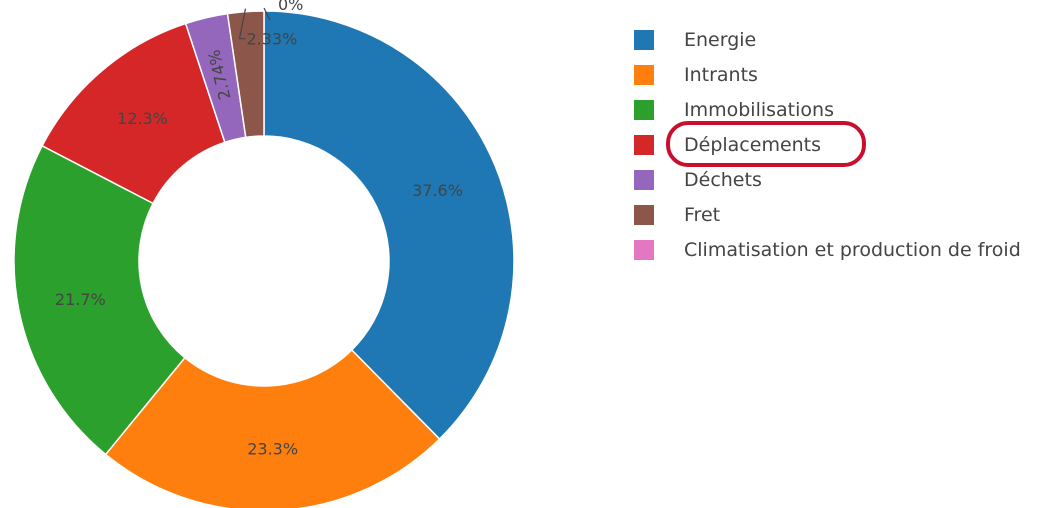 The width and height of the screenshot is (1053, 508). Describe the element at coordinates (242, 24) in the screenshot. I see `leader-line-fret` at that location.